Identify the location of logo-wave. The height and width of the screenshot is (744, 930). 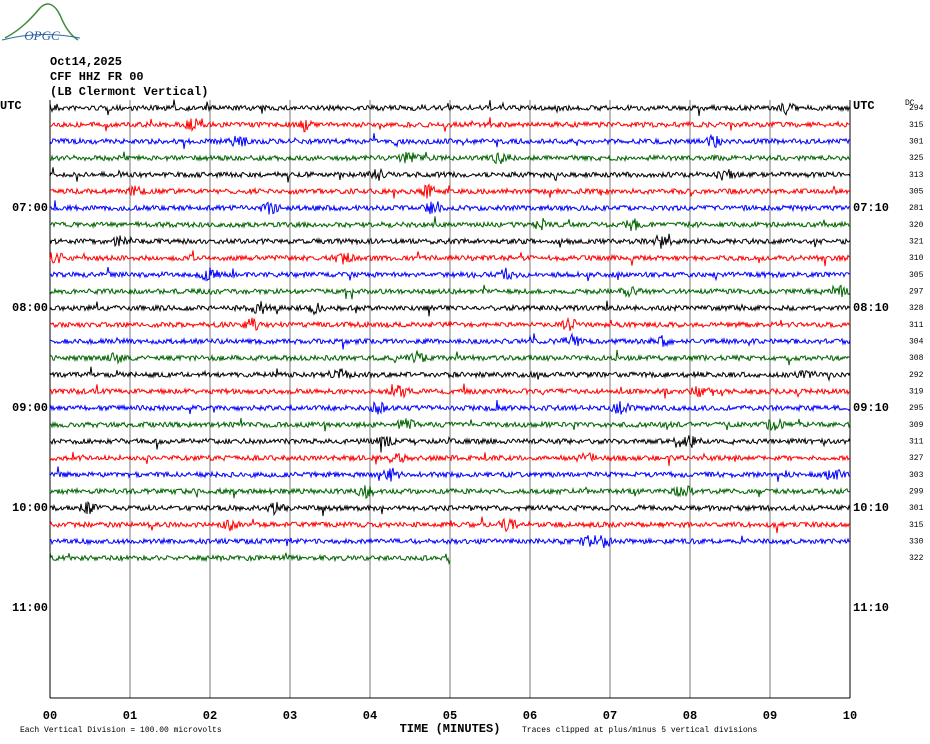
(41, 37).